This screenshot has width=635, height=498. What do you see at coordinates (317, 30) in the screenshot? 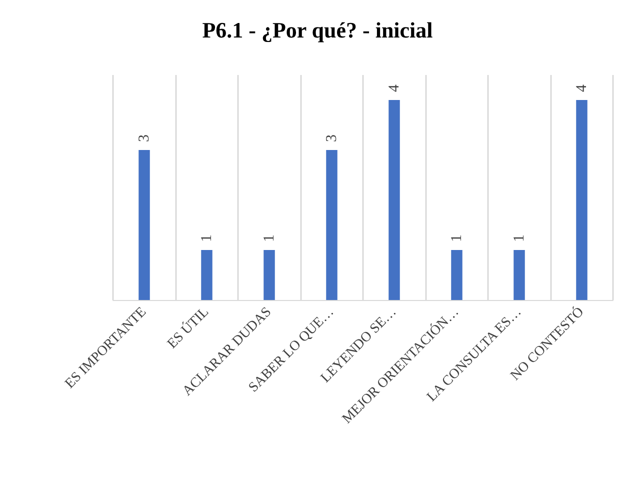
I see `chart-title: P6.1 - ¿Por qué? - inicial` at bounding box center [317, 30].